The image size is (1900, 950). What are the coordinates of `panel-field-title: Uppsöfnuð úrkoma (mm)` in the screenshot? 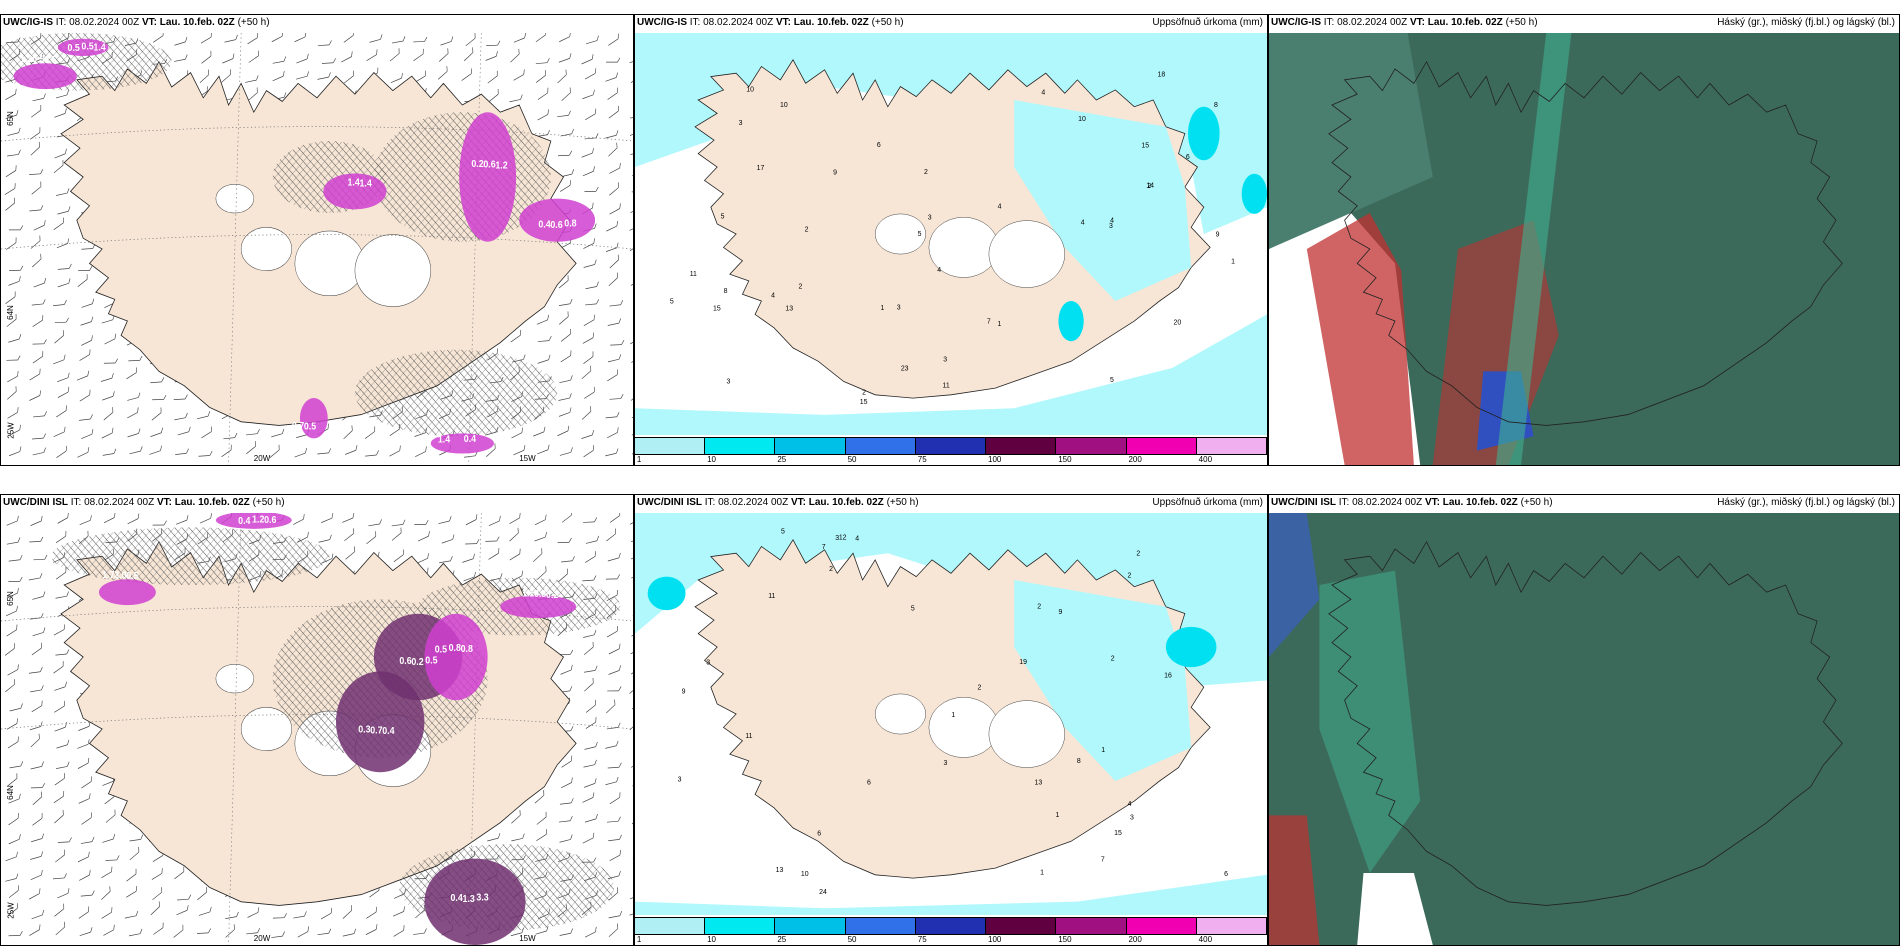 It's located at (1207, 502).